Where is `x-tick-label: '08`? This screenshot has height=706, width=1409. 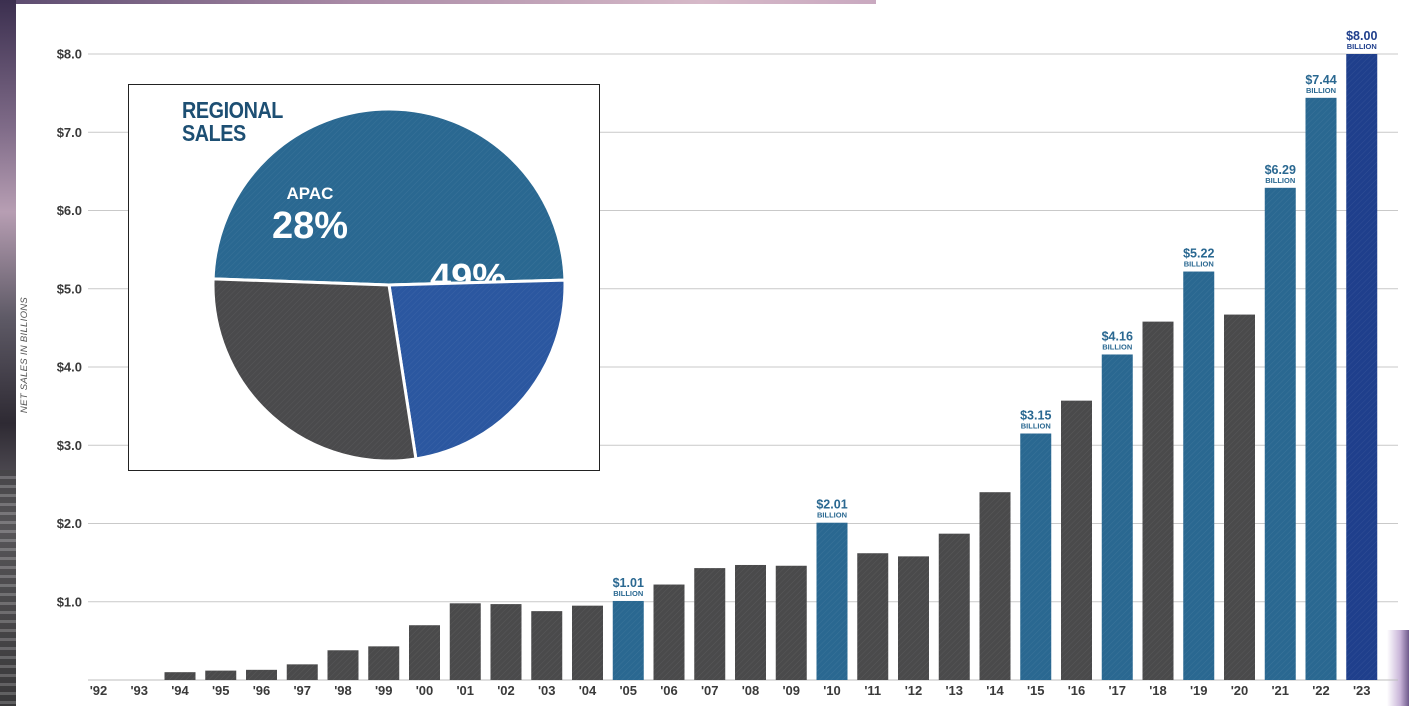
x-tick-label: '08 is located at coordinates (751, 690).